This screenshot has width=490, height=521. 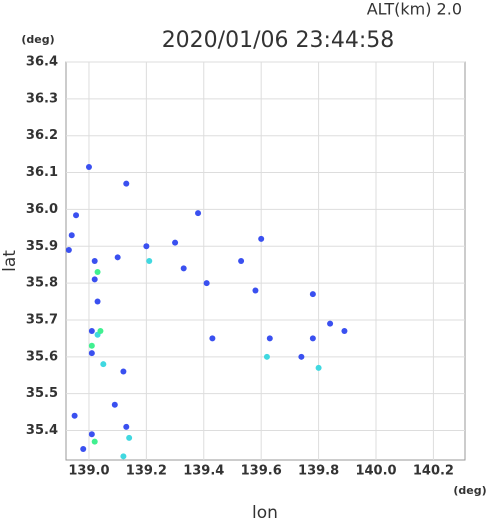 I want to click on x-unit: (deg), so click(x=469, y=490).